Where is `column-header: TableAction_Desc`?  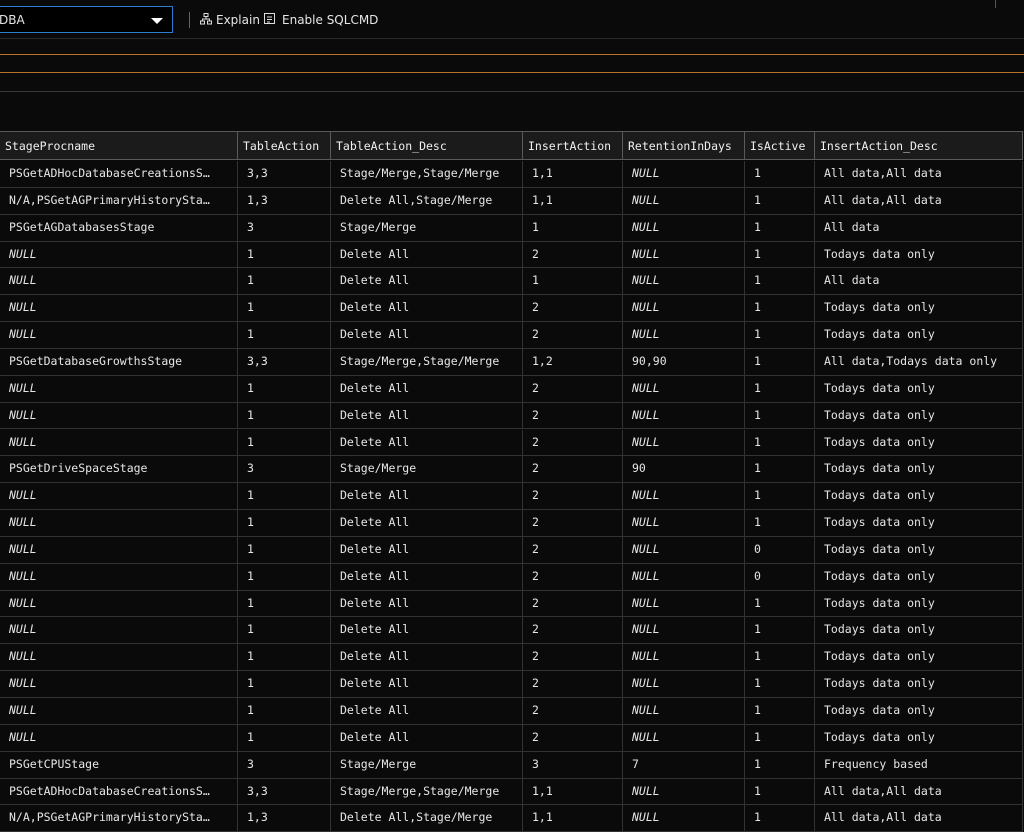 column-header: TableAction_Desc is located at coordinates (427, 145).